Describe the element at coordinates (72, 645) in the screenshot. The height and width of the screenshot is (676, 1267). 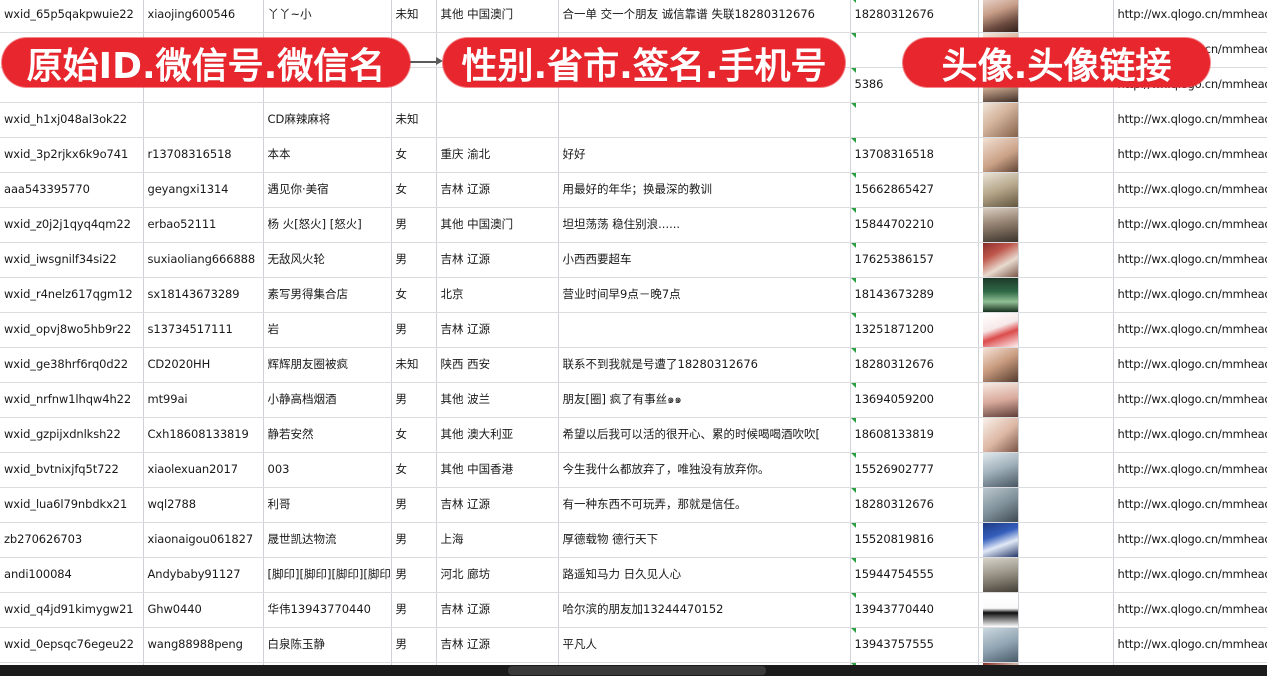
I see `cell-origin: wxid_0epsqc76egeu22` at that location.